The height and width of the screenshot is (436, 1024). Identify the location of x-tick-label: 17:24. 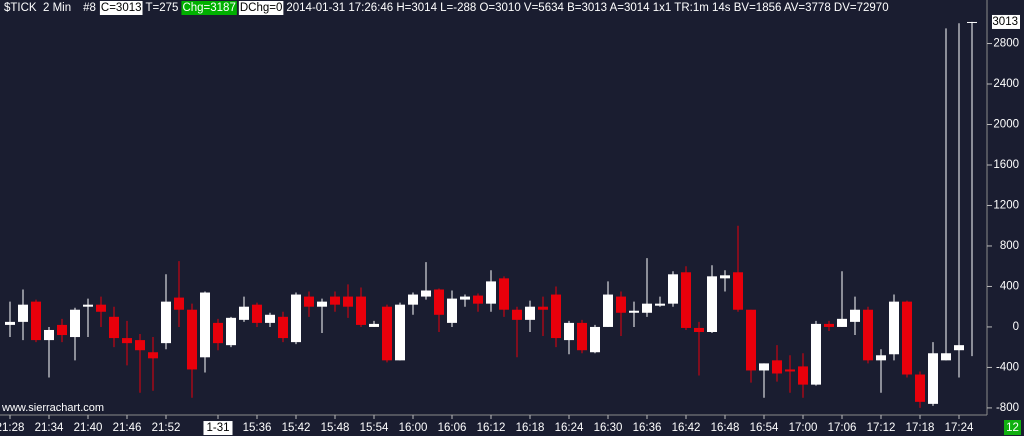
(959, 428).